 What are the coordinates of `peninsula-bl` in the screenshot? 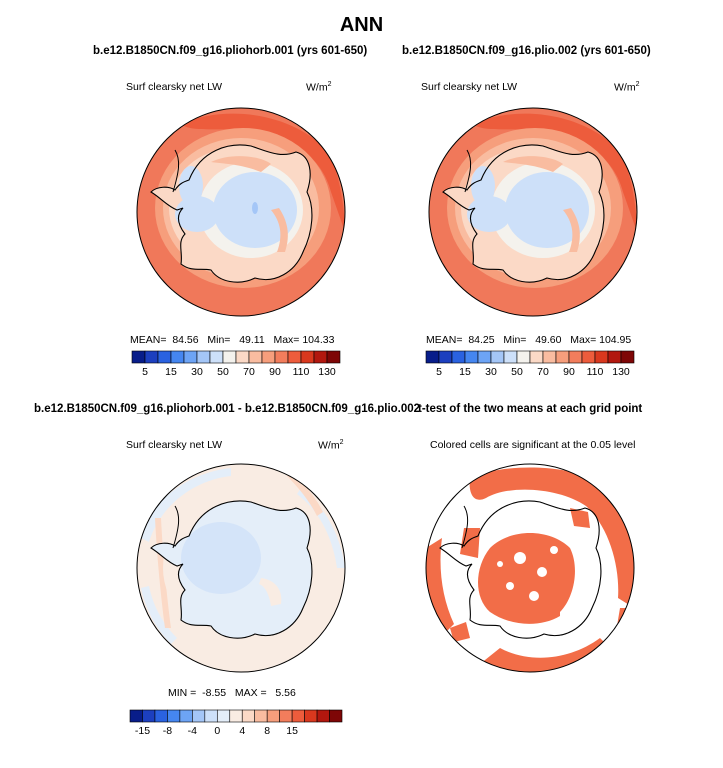 It's located at (176, 527).